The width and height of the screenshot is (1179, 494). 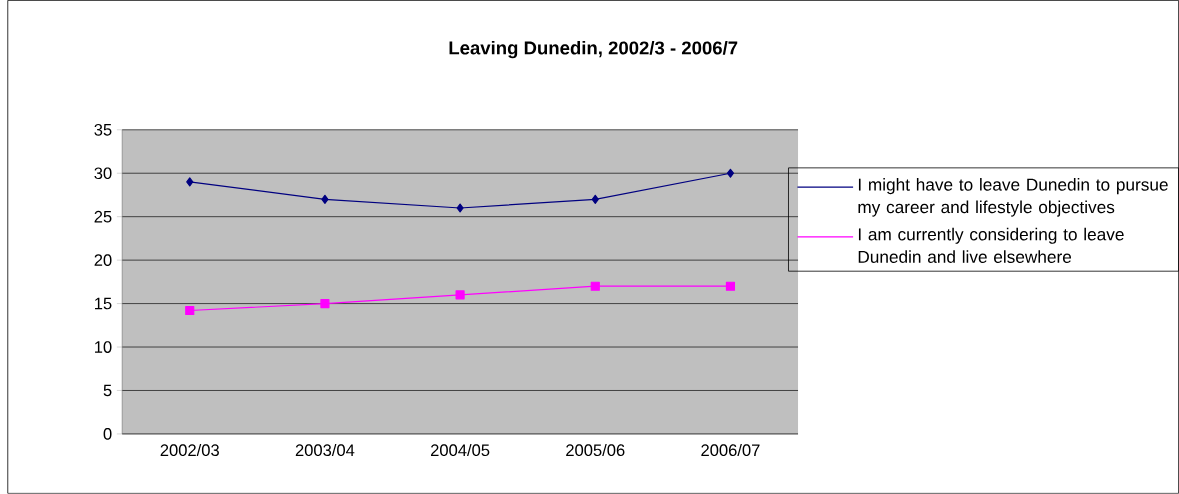 I want to click on x-tick-label: 2003/04, so click(x=325, y=450).